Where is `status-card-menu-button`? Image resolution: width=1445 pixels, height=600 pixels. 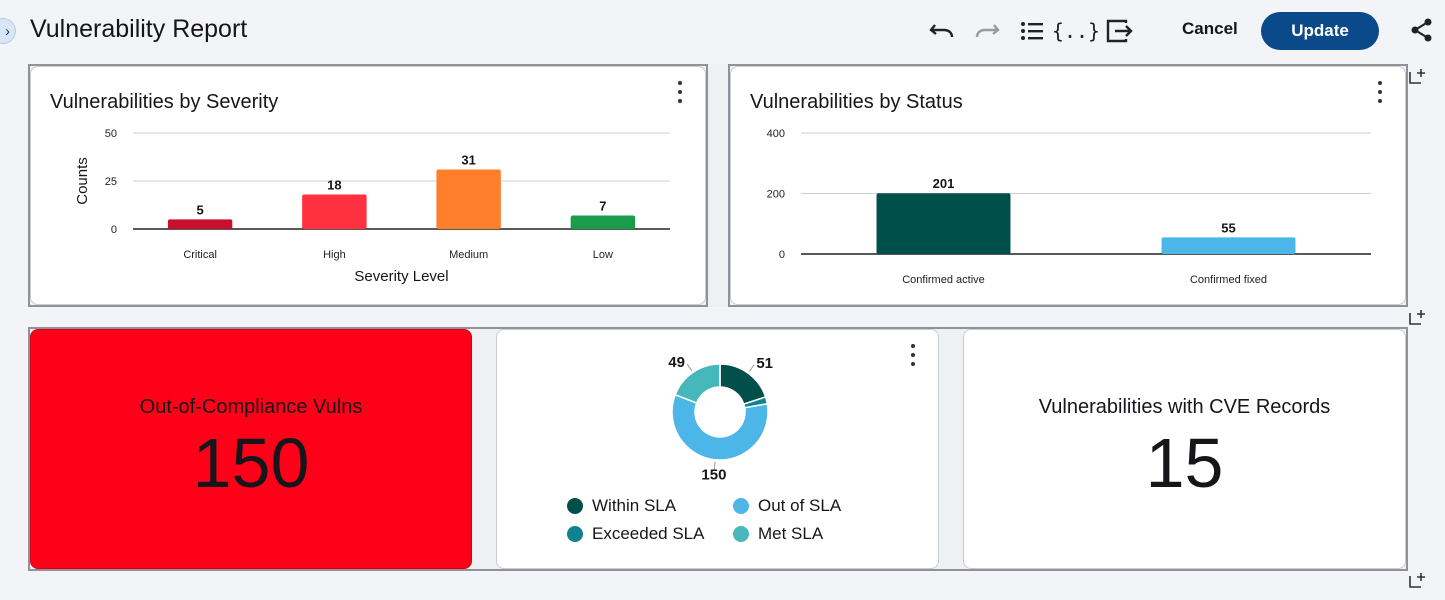
status-card-menu-button is located at coordinates (1380, 92).